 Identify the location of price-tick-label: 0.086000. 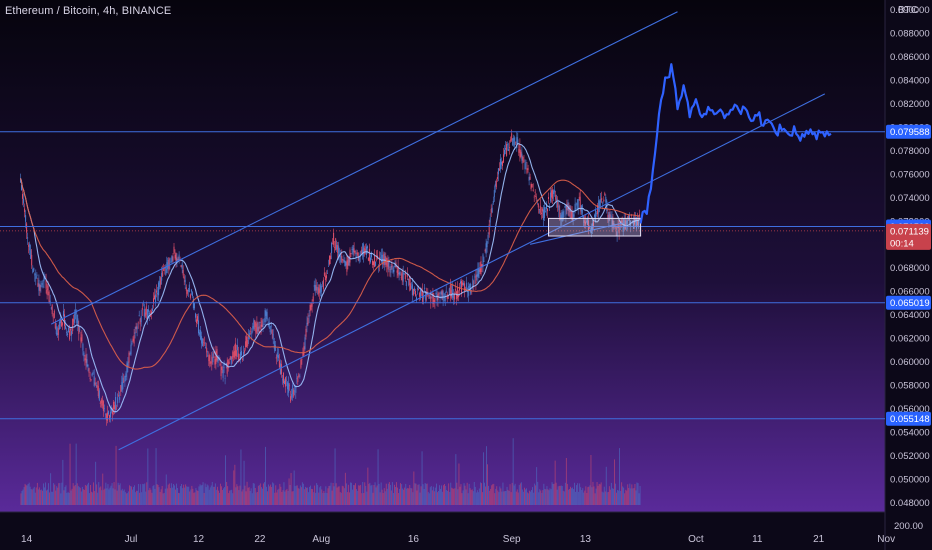
(910, 57).